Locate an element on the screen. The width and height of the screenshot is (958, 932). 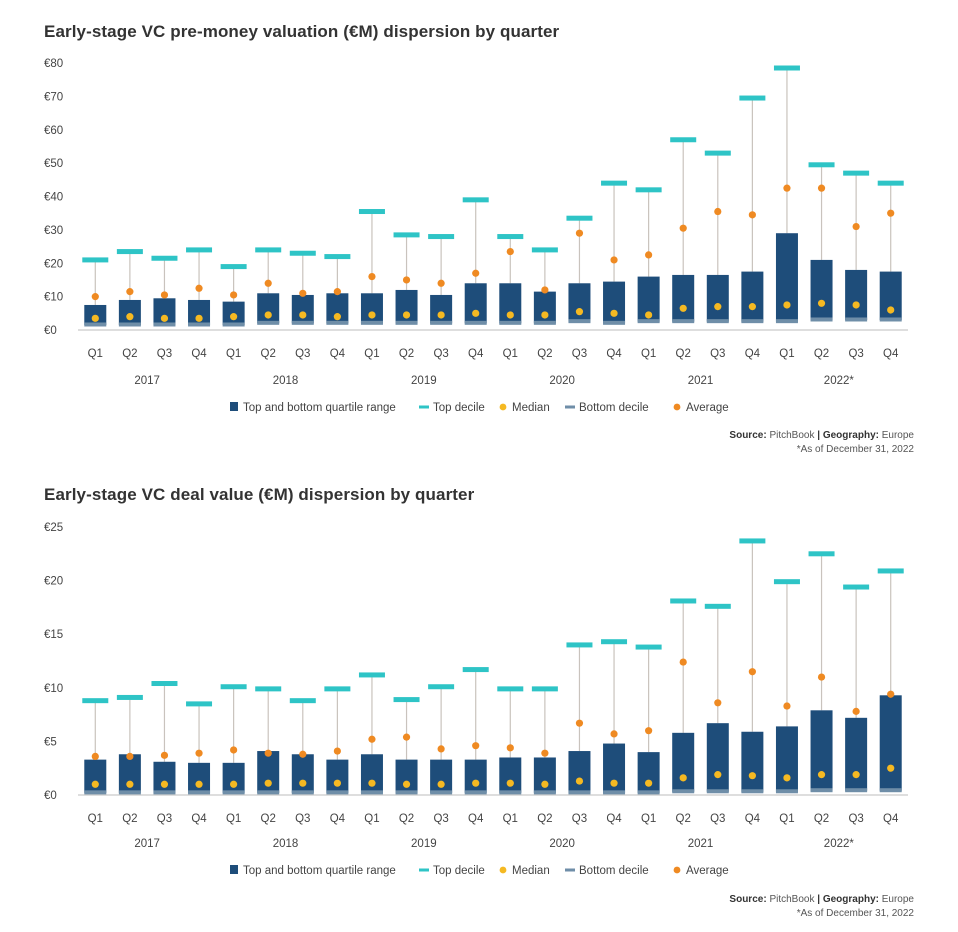
legend-swatch-average is located at coordinates (677, 870).